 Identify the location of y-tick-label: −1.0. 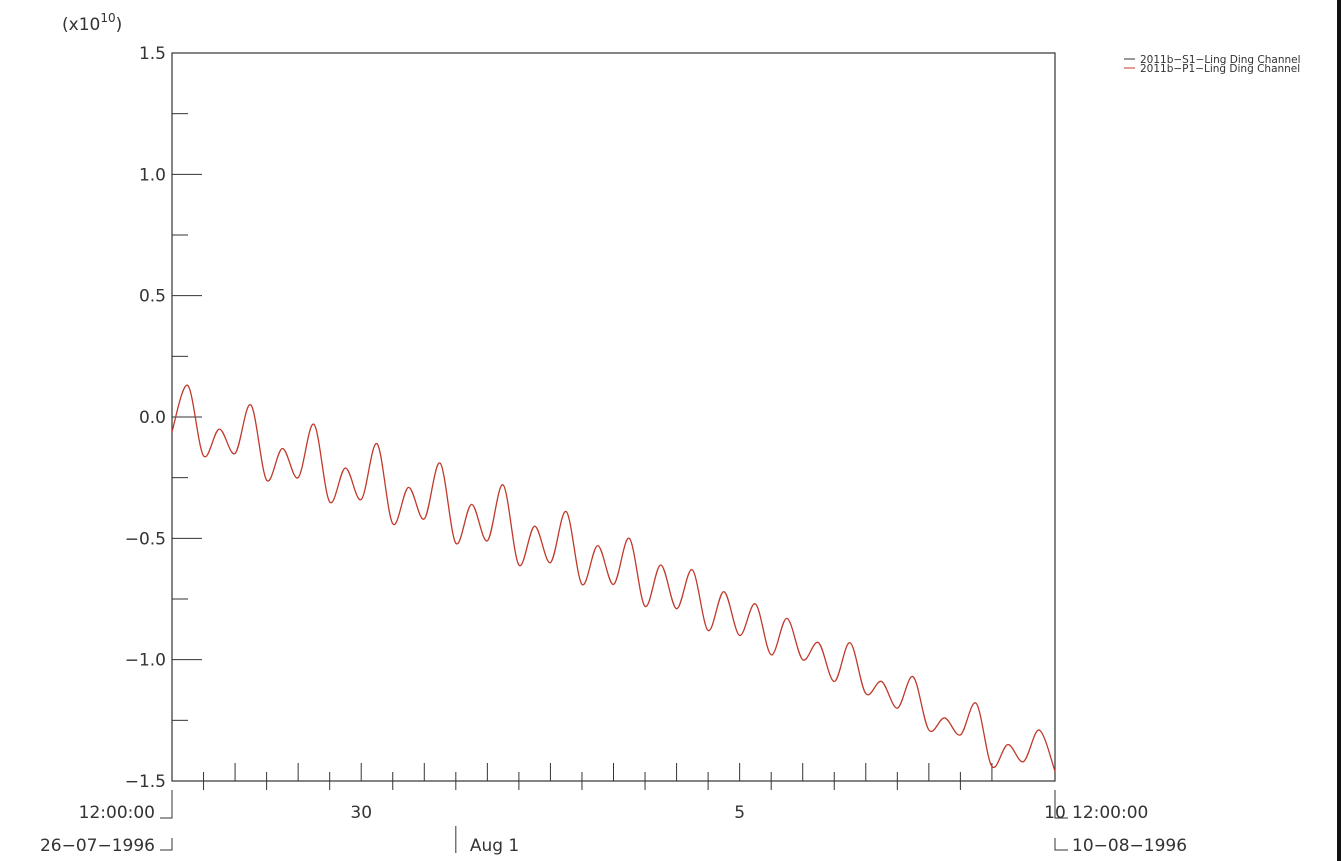
(145, 661).